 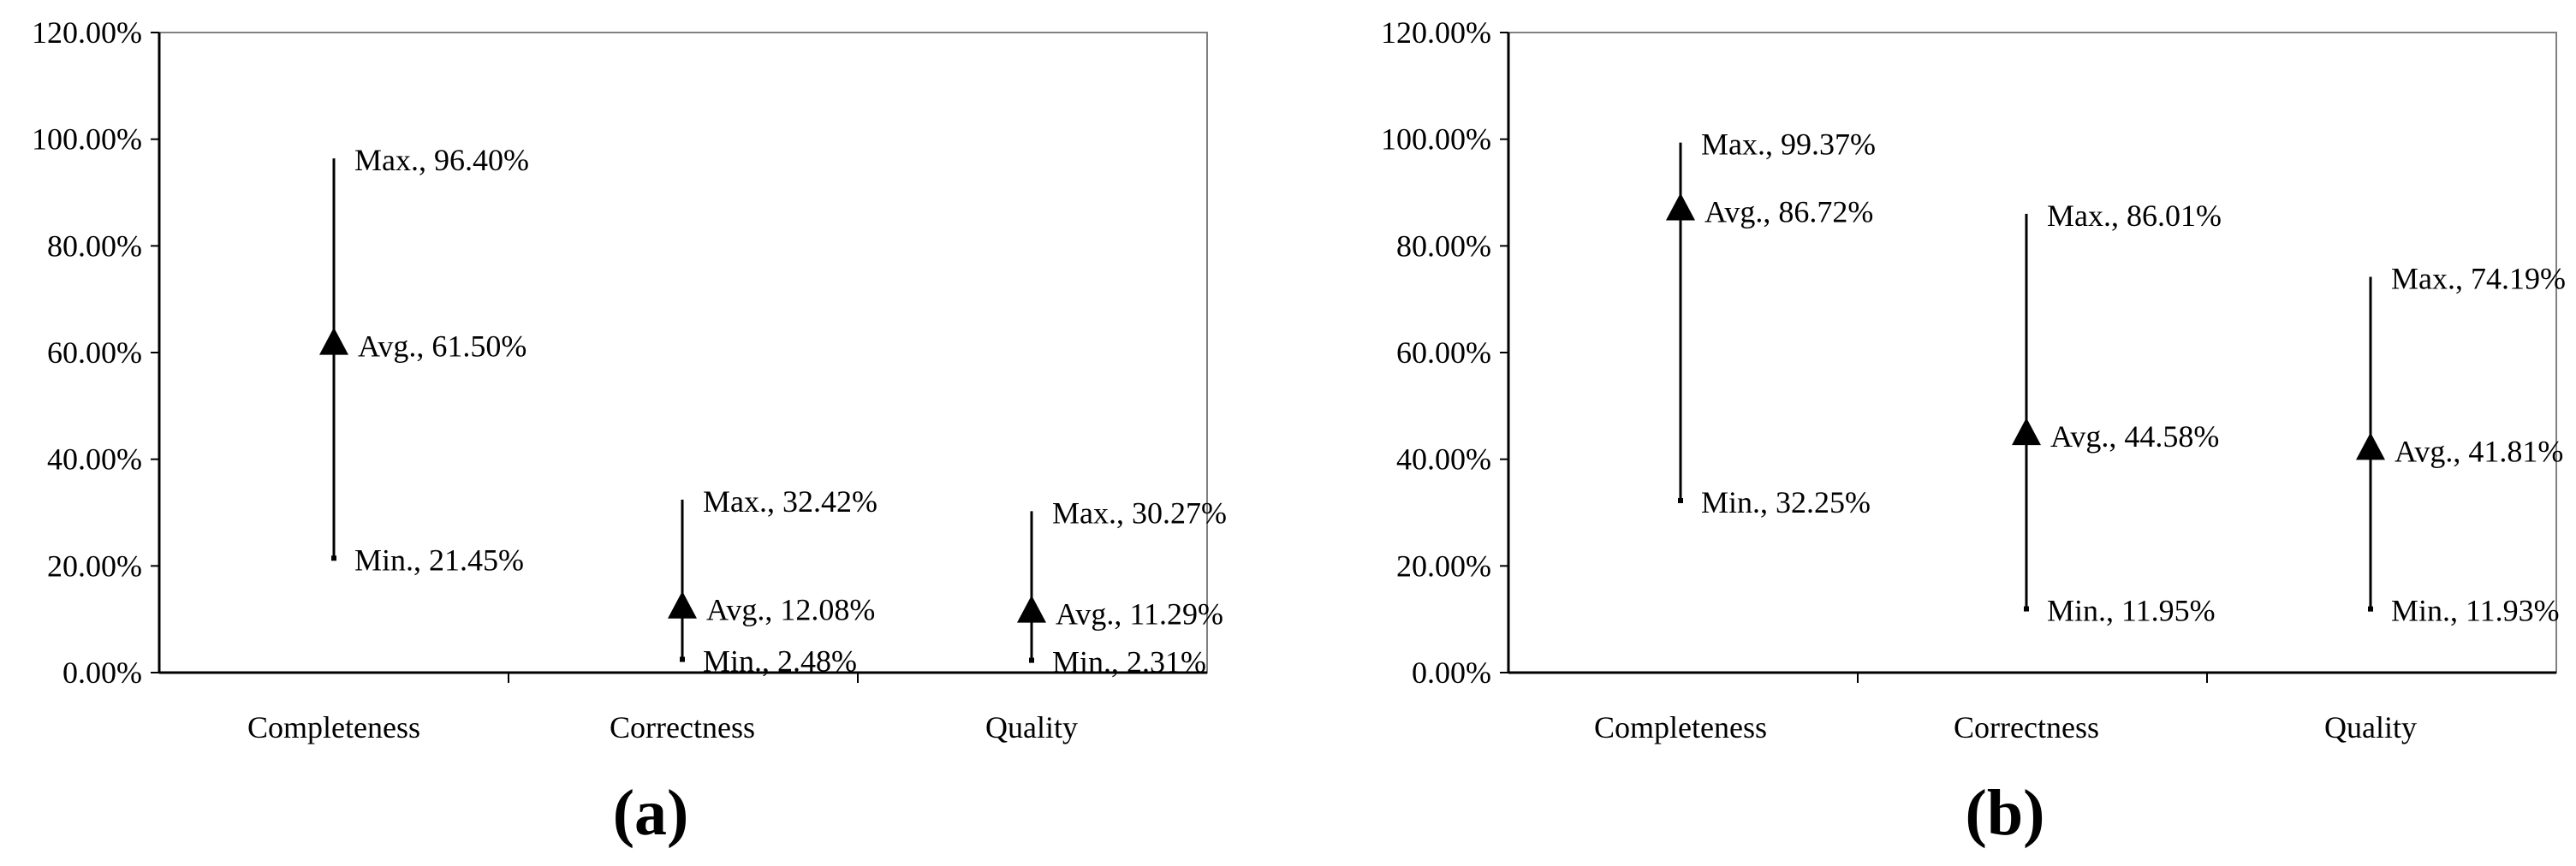 What do you see at coordinates (439, 560) in the screenshot?
I see `min-label: Min., 21.45%` at bounding box center [439, 560].